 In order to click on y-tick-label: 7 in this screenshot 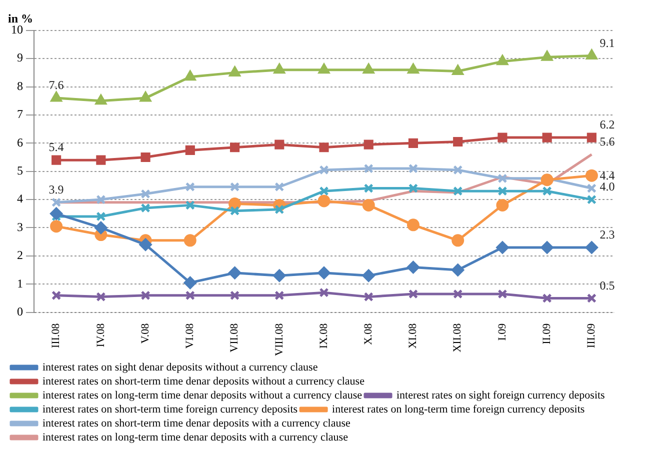, I will do `click(20, 114)`.